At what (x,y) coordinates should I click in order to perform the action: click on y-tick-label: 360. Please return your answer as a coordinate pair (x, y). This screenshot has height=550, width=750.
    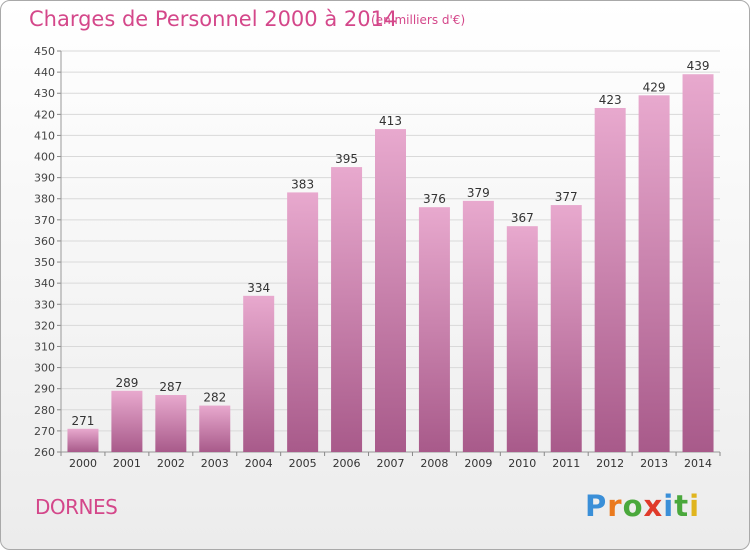
    Looking at the image, I should click on (44, 241).